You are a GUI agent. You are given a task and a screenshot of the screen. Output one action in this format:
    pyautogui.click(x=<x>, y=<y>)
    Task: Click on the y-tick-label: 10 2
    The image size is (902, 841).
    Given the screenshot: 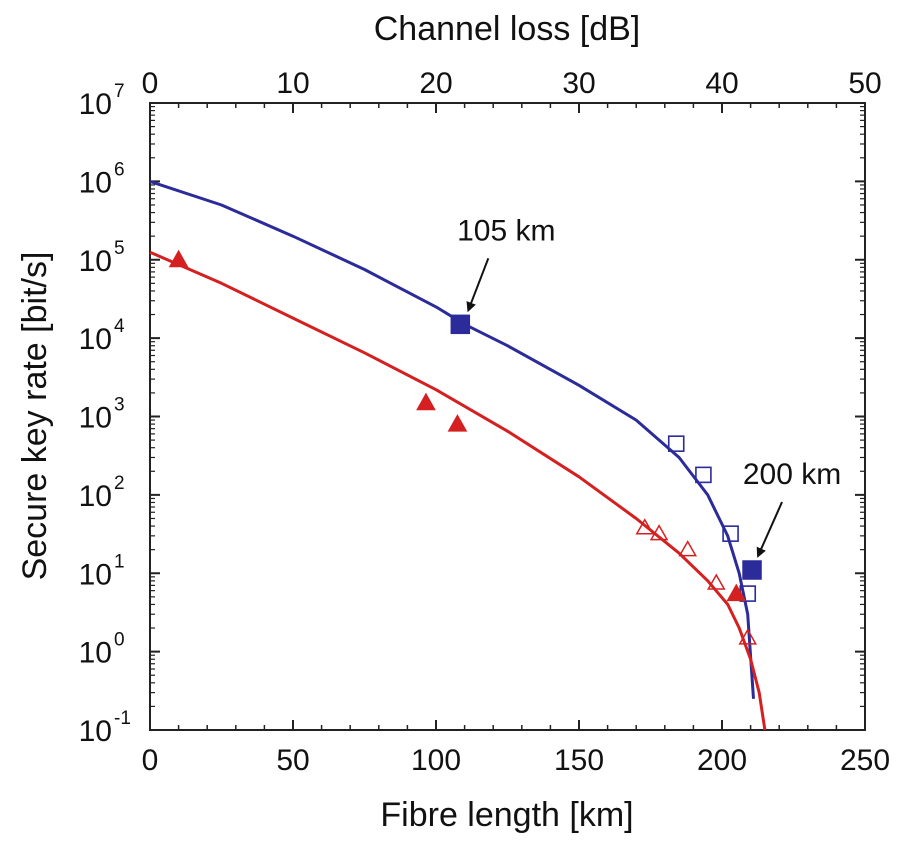 What is the action you would take?
    pyautogui.click(x=102, y=493)
    